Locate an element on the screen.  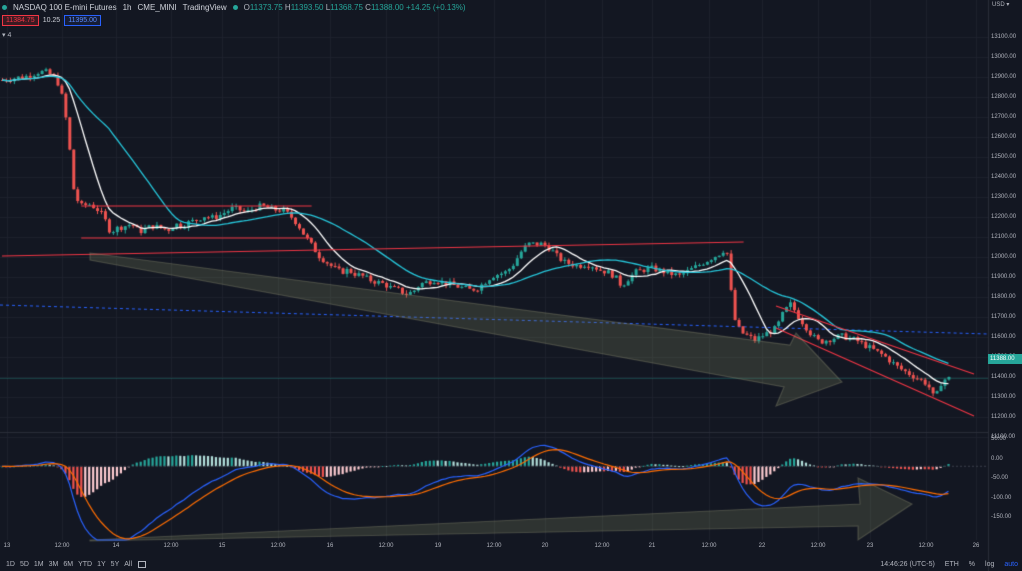
time-tick-label: 16 is located at coordinates (330, 546).